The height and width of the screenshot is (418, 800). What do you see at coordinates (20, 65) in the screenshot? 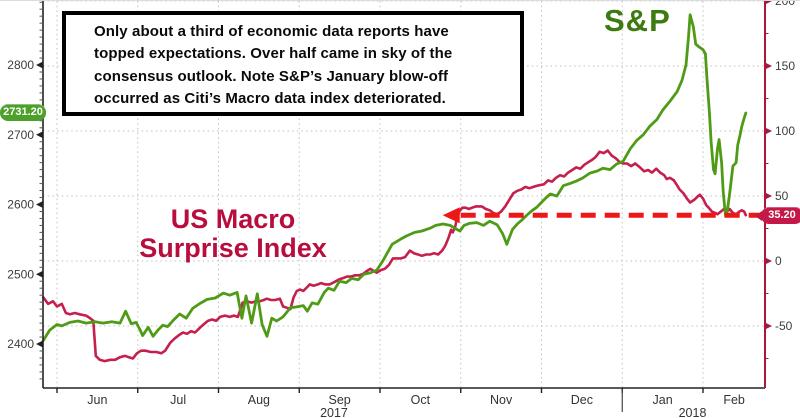
I see `left-axis-tick-label: 2800` at bounding box center [20, 65].